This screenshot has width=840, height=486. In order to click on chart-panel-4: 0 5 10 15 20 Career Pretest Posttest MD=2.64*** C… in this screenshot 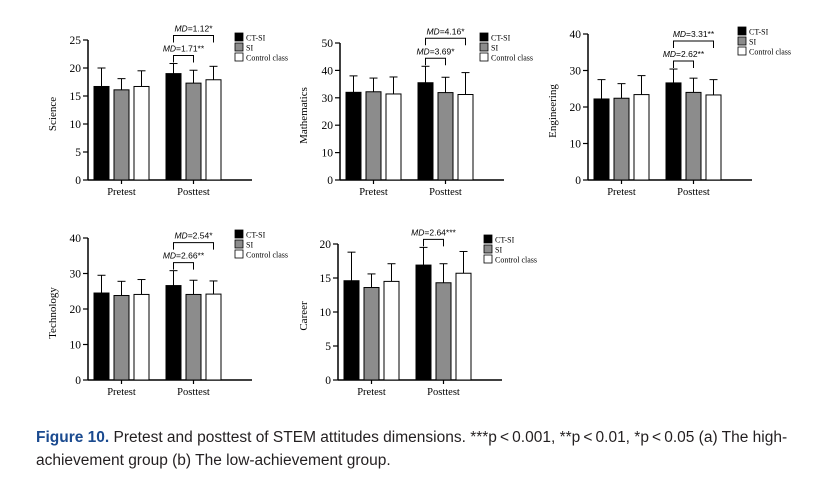, I will do `click(417, 312)`.